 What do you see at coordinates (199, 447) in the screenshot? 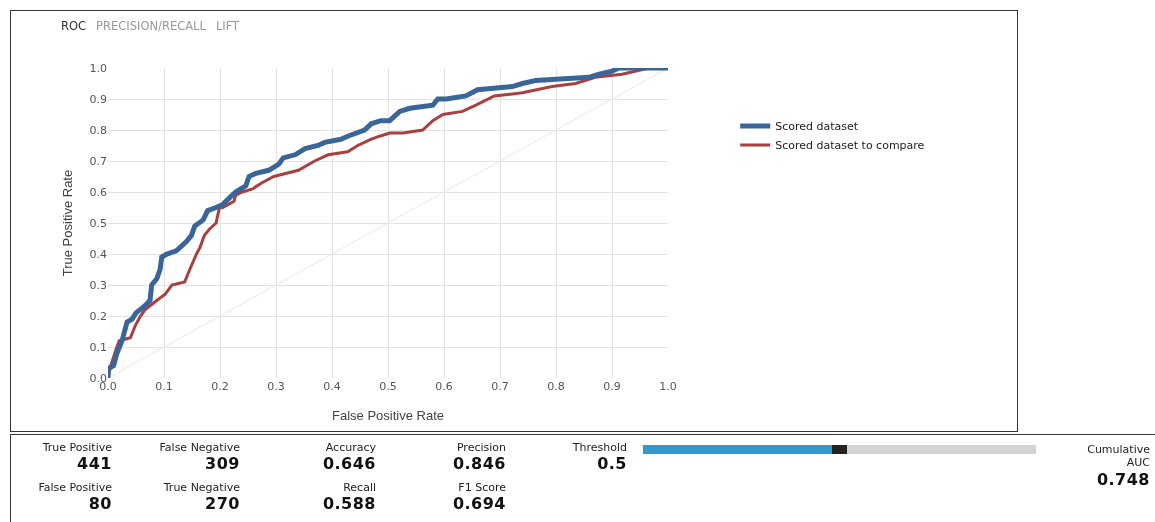
I see `text: False Negative` at bounding box center [199, 447].